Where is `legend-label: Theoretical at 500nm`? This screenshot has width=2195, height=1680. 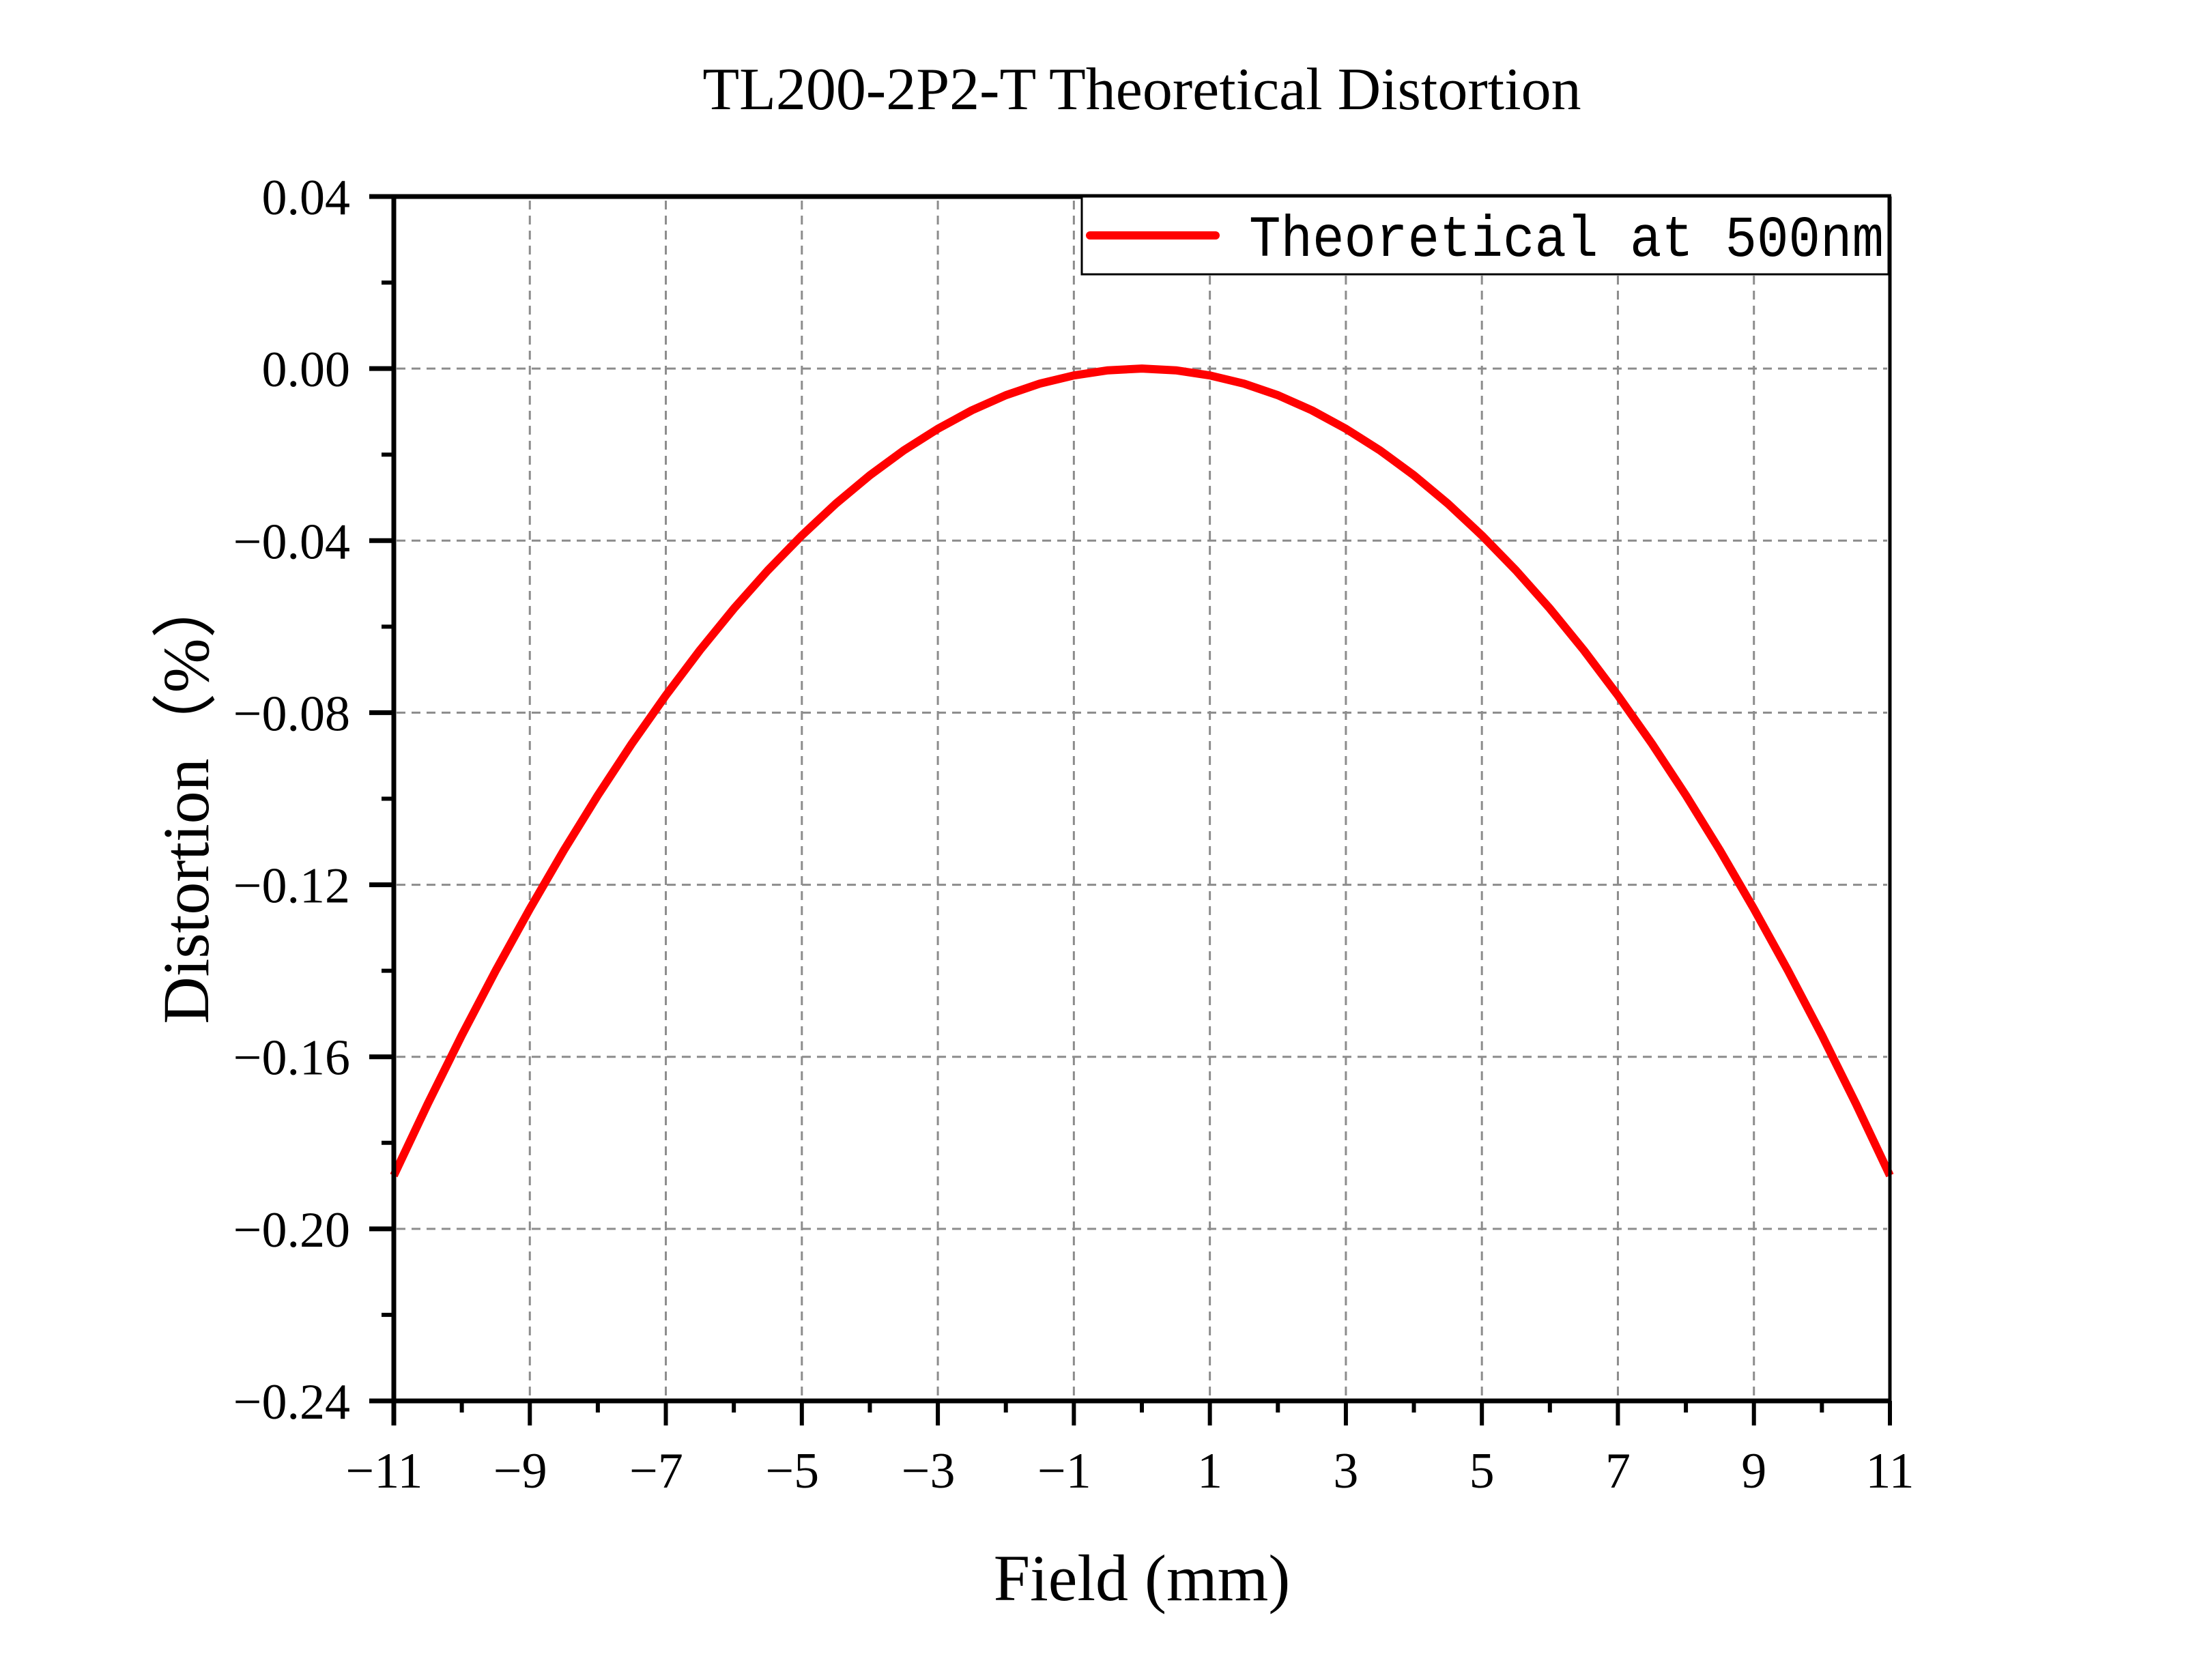 legend-label: Theoretical at 500nm is located at coordinates (1567, 240).